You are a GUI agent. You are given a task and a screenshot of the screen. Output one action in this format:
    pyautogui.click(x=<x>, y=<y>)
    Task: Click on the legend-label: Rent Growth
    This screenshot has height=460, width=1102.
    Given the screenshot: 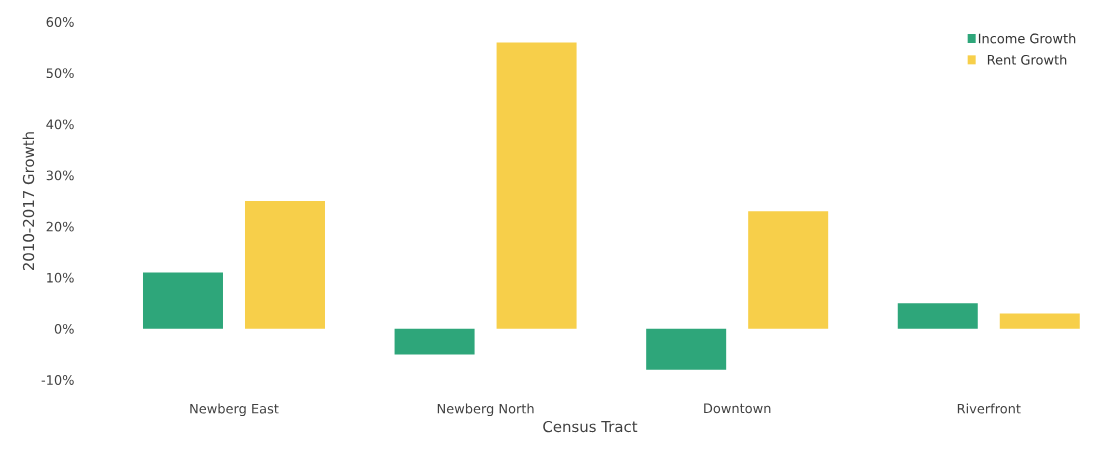 What is the action you would take?
    pyautogui.click(x=1027, y=59)
    